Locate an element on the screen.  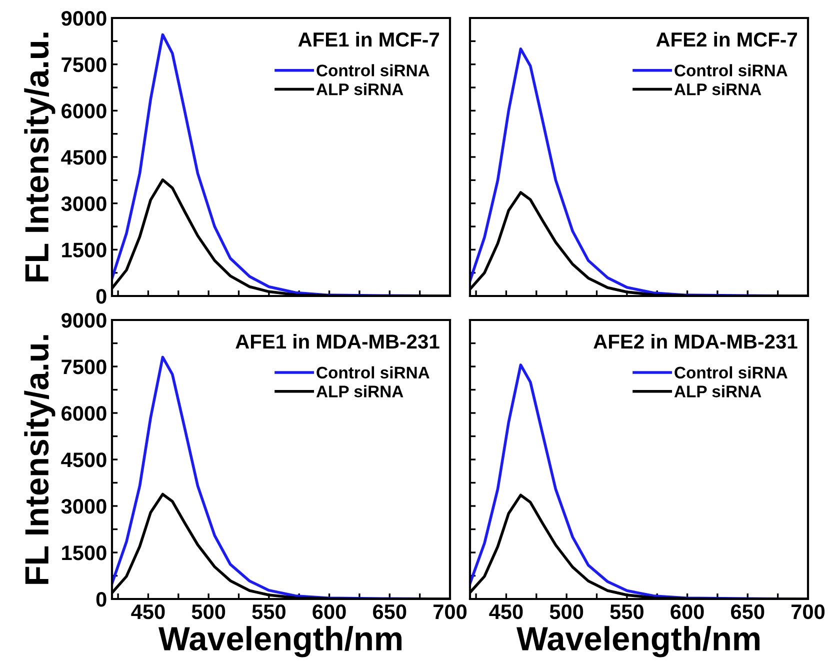
text: AFE2 in MCF-7 is located at coordinates (726, 39).